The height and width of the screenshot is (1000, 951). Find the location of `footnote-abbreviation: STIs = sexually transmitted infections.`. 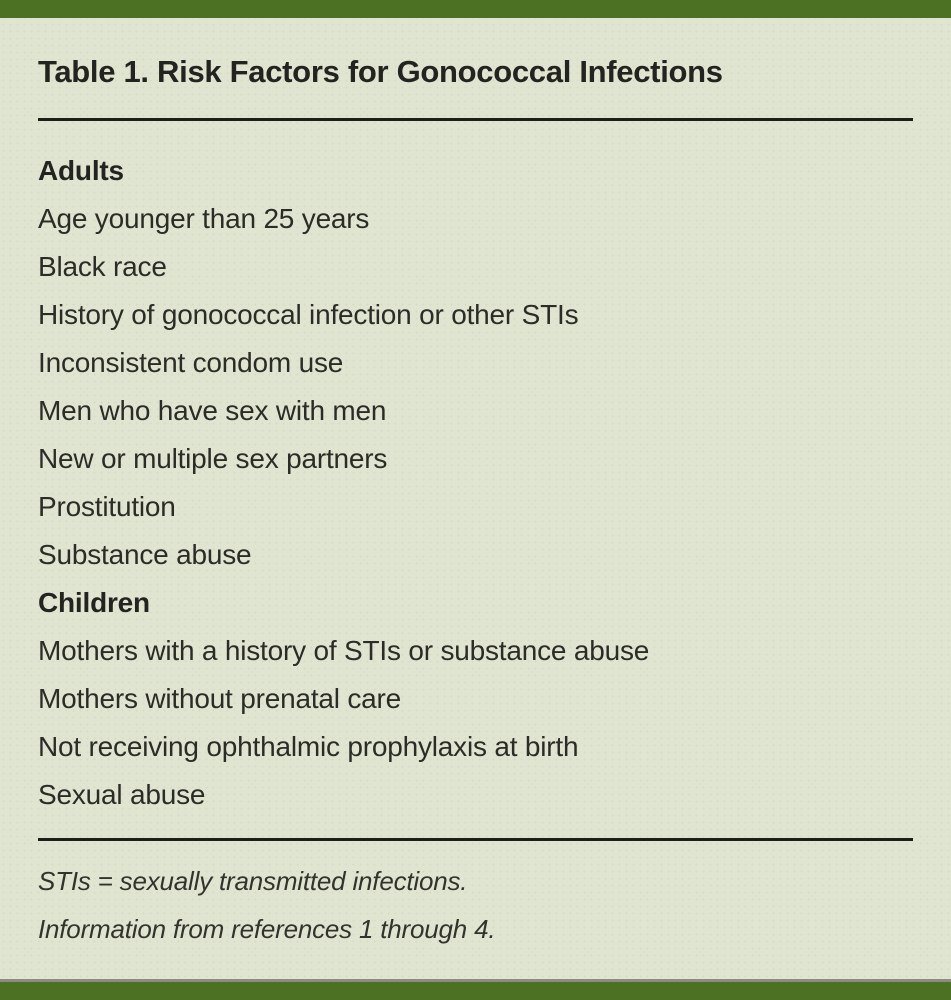

footnote-abbreviation: STIs = sexually transmitted infections. is located at coordinates (253, 881).